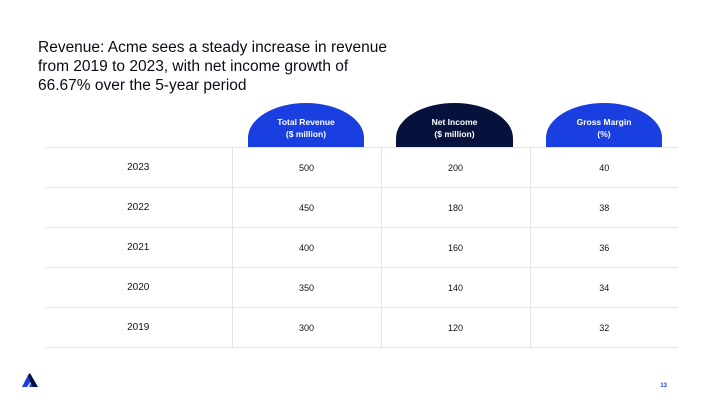  I want to click on net-income-cell: 180, so click(455, 207).